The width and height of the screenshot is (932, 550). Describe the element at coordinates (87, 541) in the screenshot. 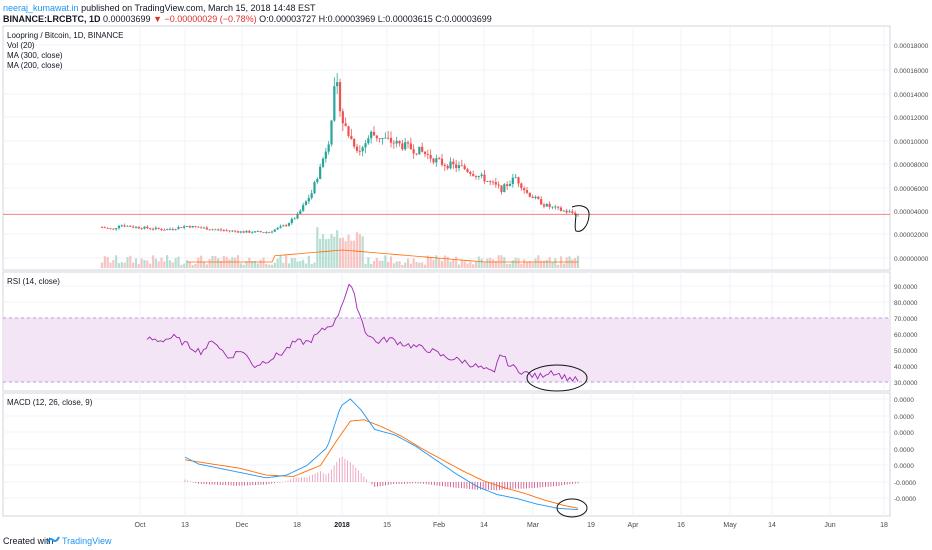

I see `tradingview-brand: TradingView` at that location.